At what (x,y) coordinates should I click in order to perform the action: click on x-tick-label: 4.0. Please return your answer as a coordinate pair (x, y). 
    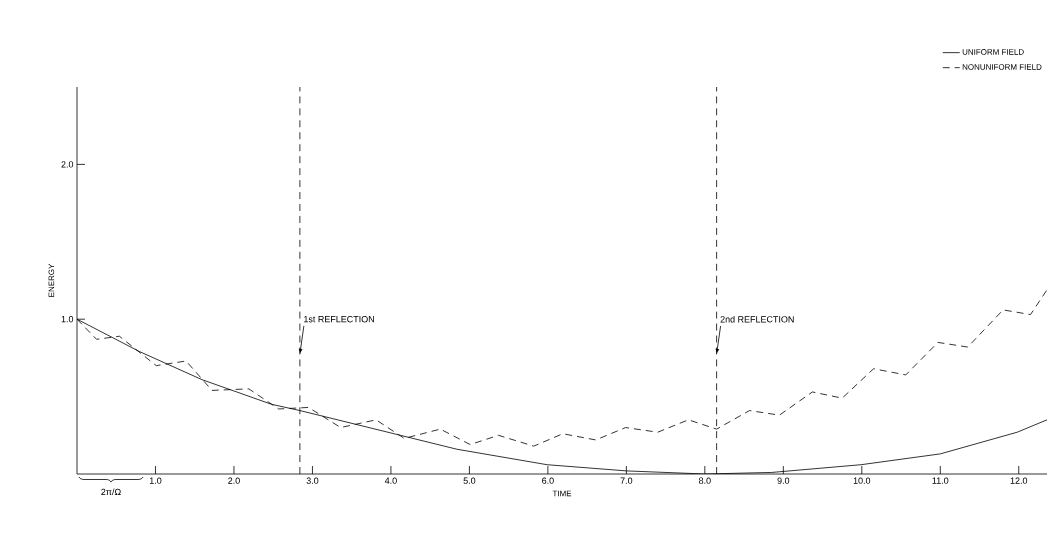
    Looking at the image, I should click on (390, 480).